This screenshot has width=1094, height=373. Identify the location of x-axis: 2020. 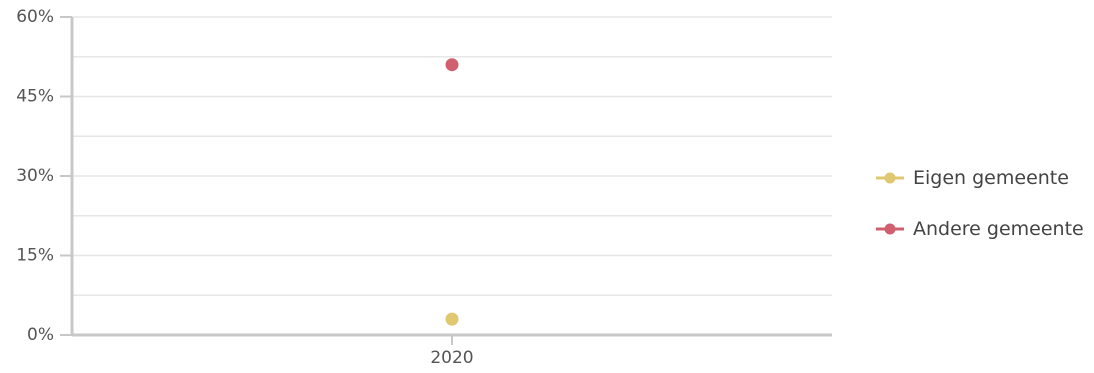
(452, 350).